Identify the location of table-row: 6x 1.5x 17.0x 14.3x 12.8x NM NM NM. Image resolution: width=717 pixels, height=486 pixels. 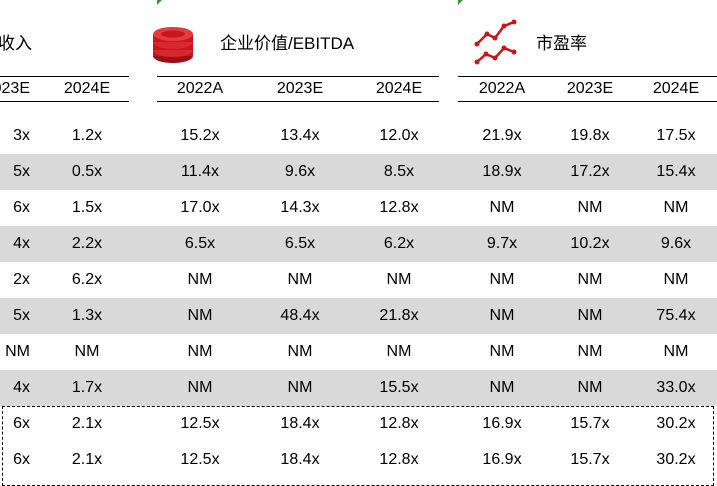
(358, 208).